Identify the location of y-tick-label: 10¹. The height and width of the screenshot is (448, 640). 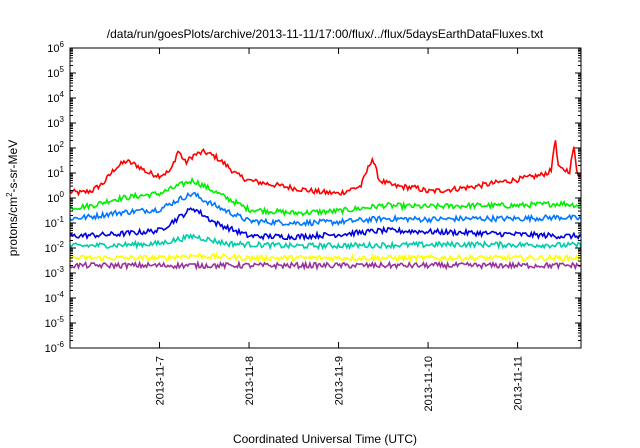
(55, 172).